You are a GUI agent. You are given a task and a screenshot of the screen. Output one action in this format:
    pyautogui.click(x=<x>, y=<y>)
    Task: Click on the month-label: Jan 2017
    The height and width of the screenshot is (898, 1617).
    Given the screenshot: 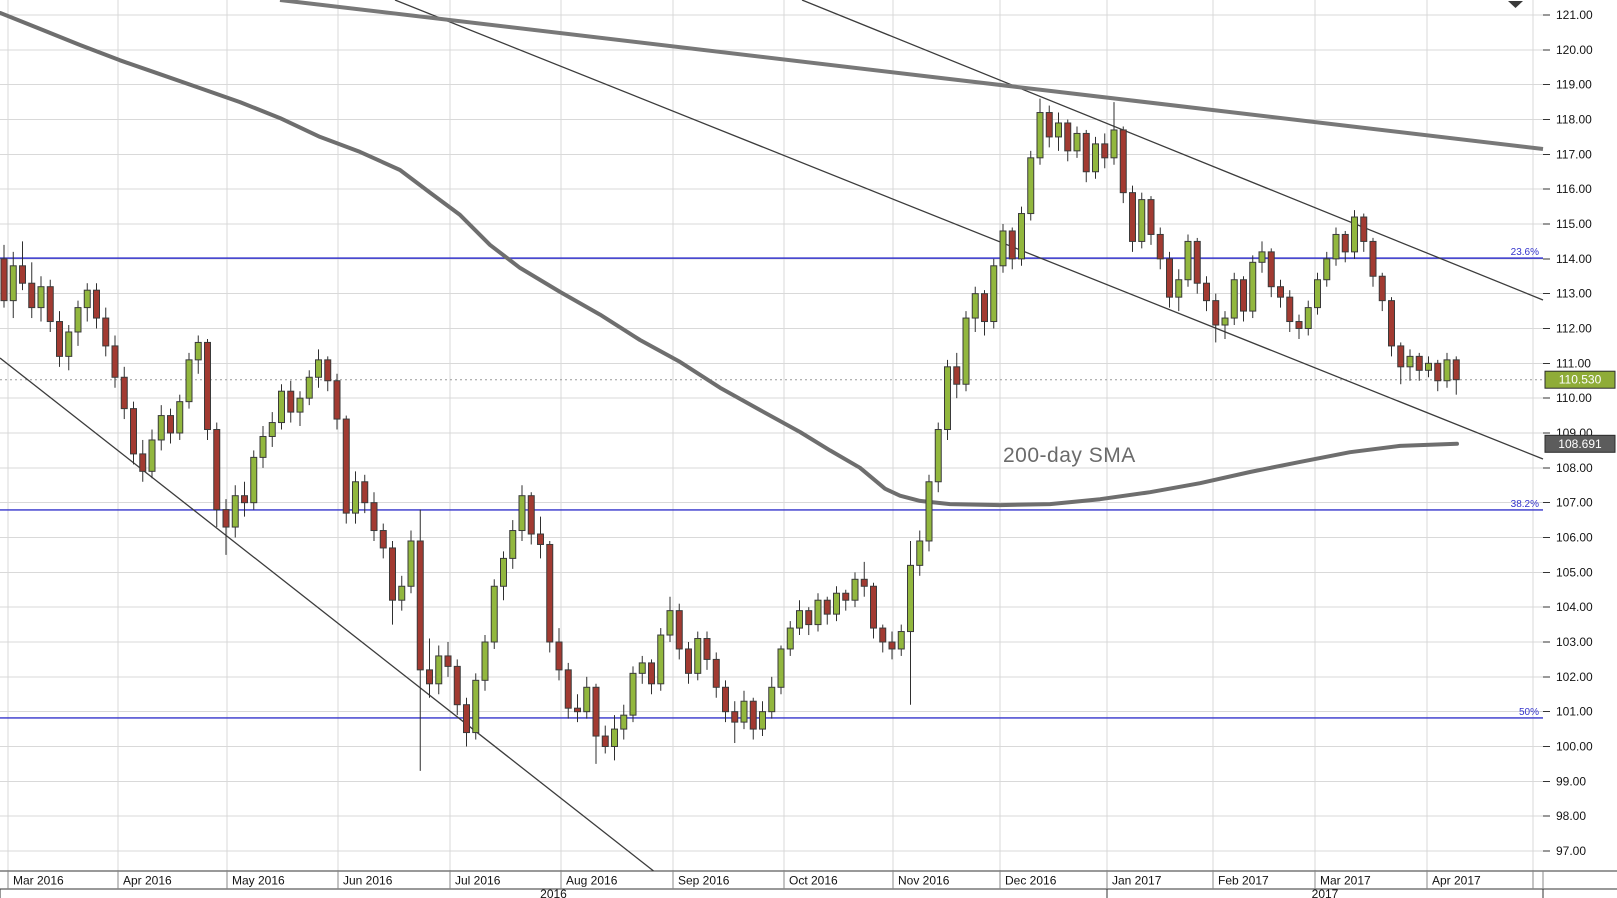 What is the action you would take?
    pyautogui.click(x=1137, y=881)
    